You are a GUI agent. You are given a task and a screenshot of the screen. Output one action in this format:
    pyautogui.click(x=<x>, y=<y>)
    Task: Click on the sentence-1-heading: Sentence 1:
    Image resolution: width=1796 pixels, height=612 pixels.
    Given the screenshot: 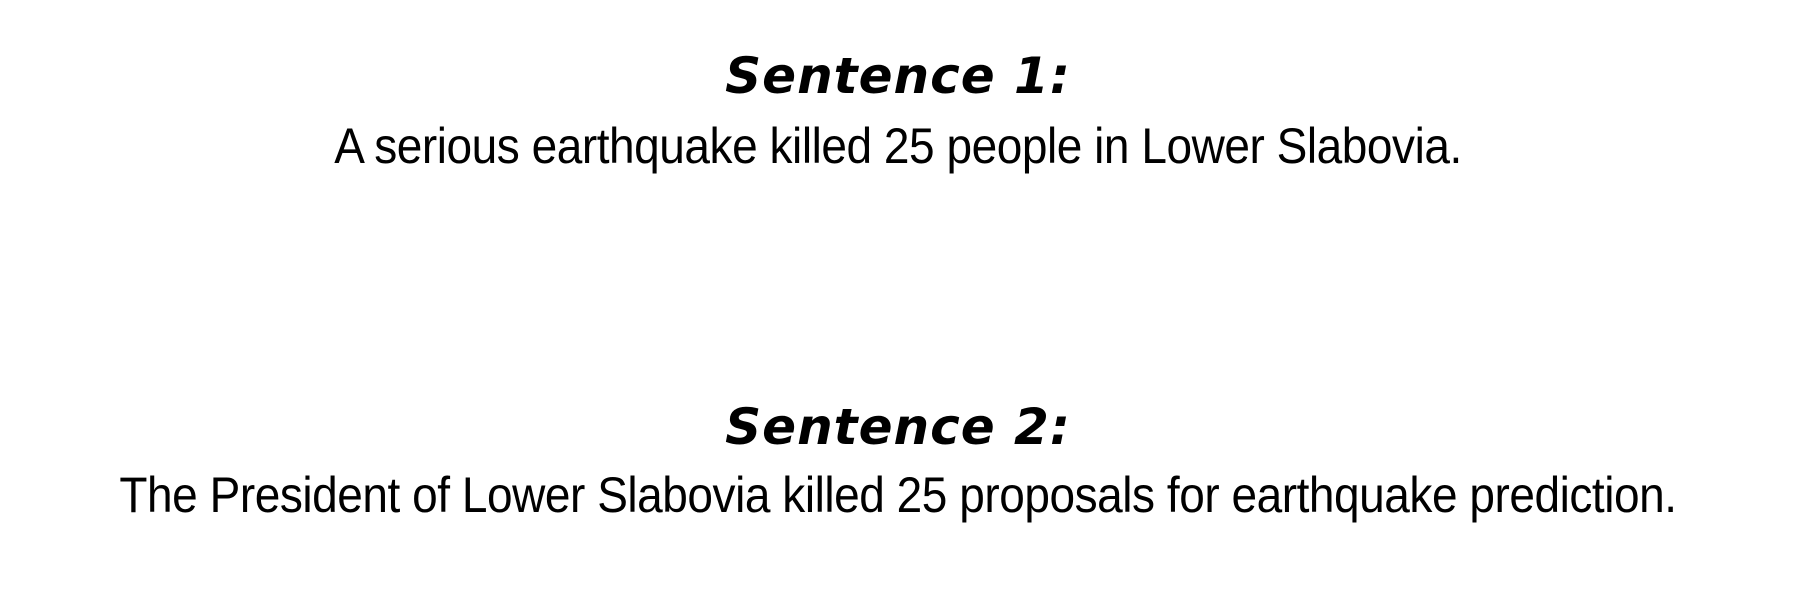 What is the action you would take?
    pyautogui.click(x=898, y=76)
    